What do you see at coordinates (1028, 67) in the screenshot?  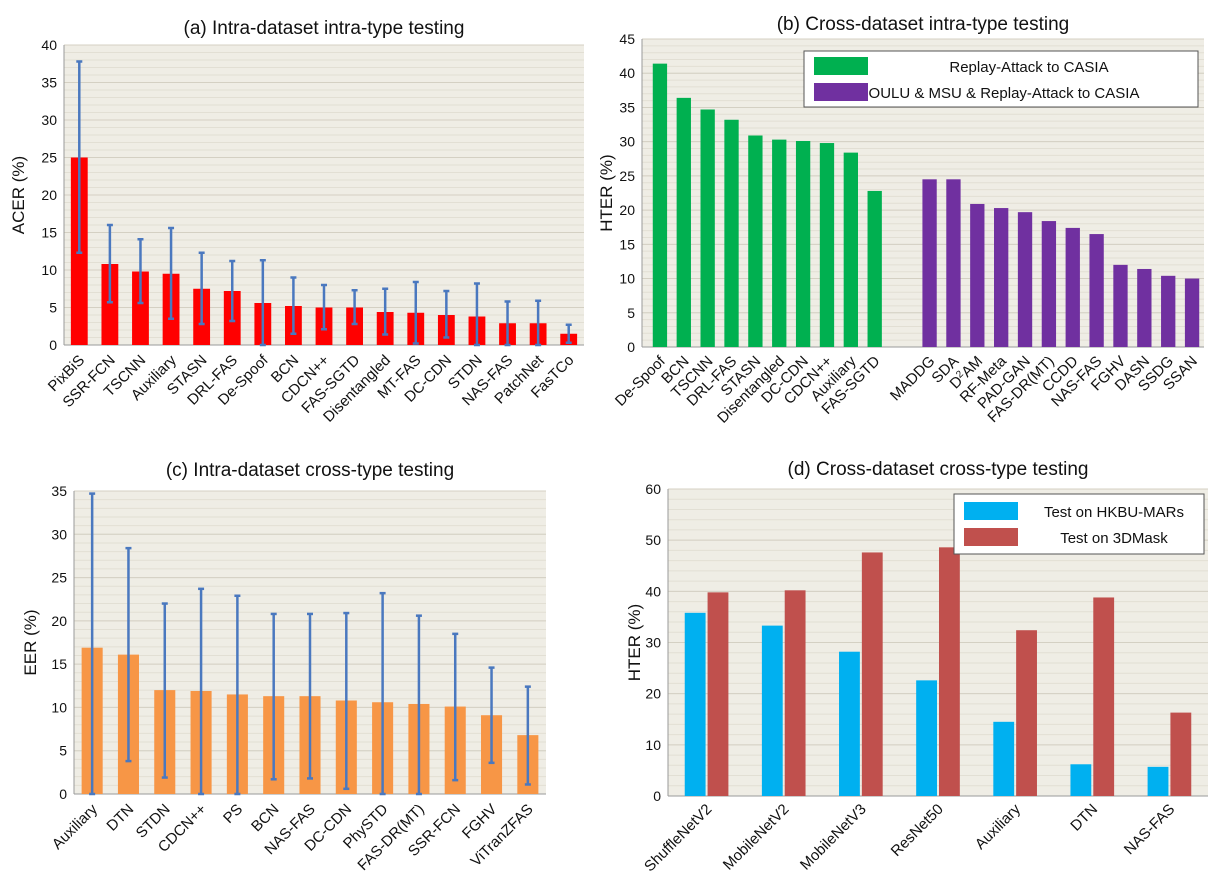 I see `legend-label: Replay-Attack to CASIA` at bounding box center [1028, 67].